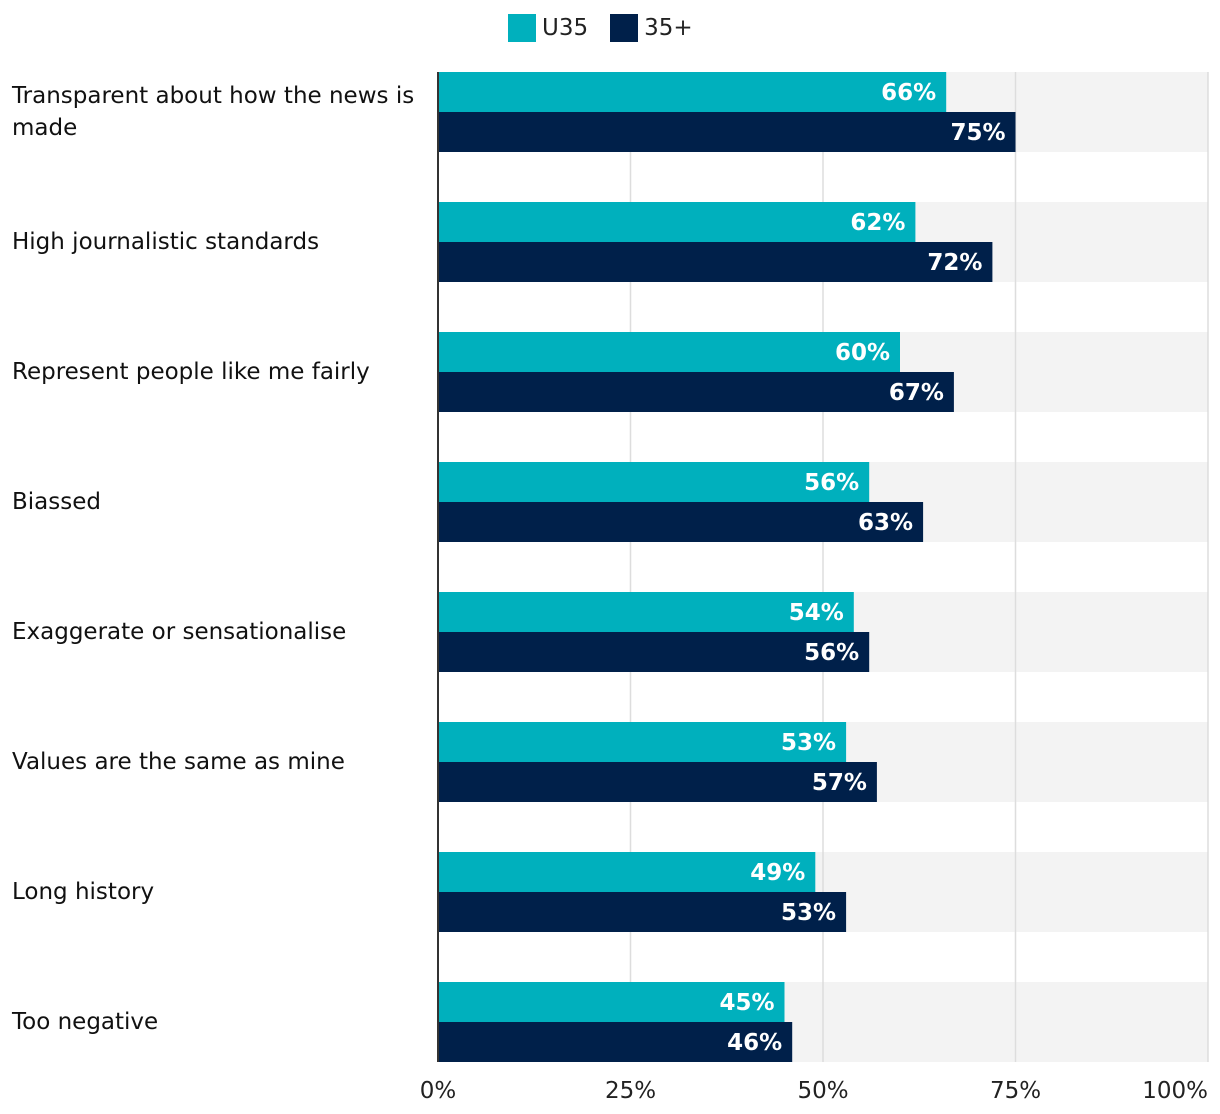 Image resolution: width=1220 pixels, height=1114 pixels. I want to click on legend-swatch-u35, so click(522, 28).